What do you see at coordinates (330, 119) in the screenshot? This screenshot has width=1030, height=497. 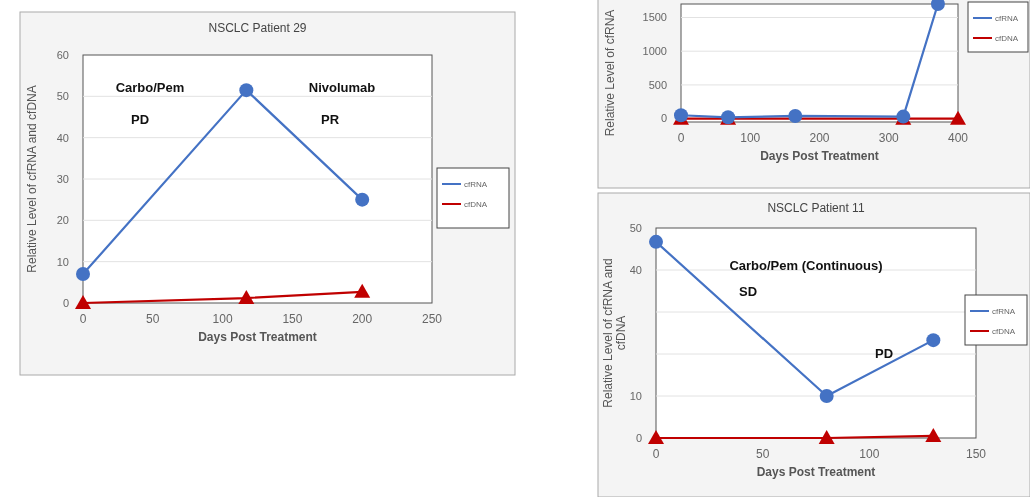 I see `annotation: PR` at bounding box center [330, 119].